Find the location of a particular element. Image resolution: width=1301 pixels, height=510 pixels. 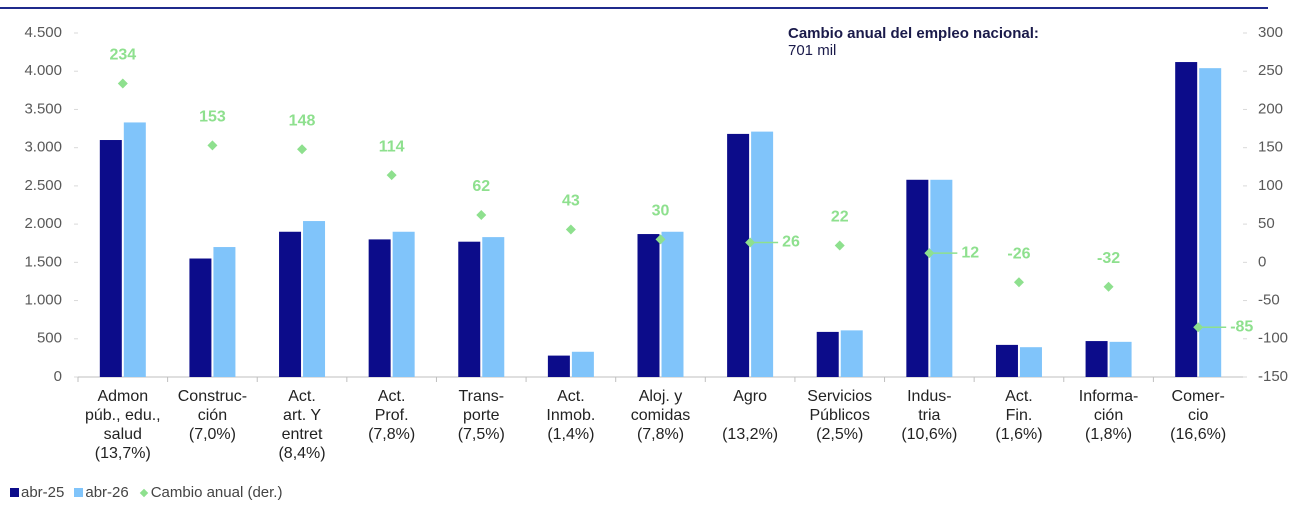

legend: abr-25 abr-26 Cambio anual (der.) is located at coordinates (146, 492).